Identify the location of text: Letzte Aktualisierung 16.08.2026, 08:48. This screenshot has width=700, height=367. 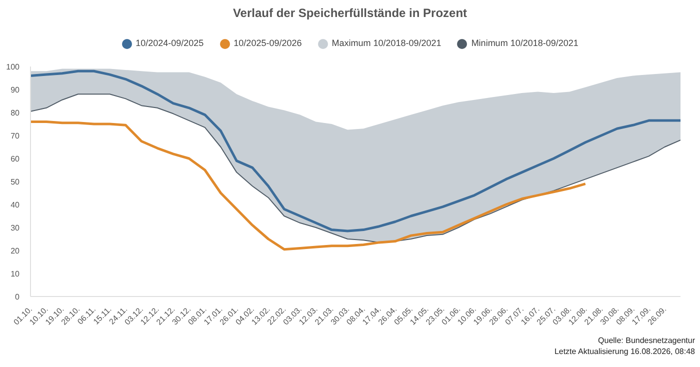
(624, 351).